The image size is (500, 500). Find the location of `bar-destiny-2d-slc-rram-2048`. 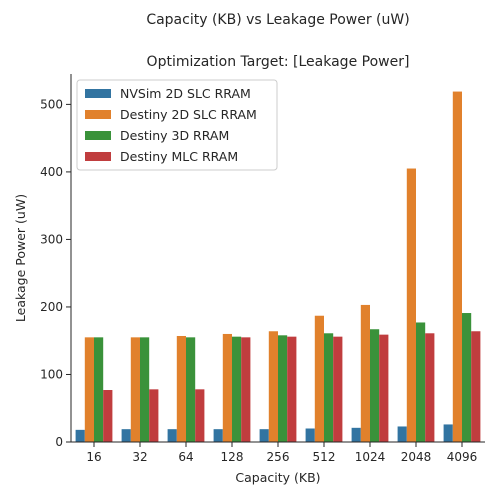

bar-destiny-2d-slc-rram-2048 is located at coordinates (411, 305).